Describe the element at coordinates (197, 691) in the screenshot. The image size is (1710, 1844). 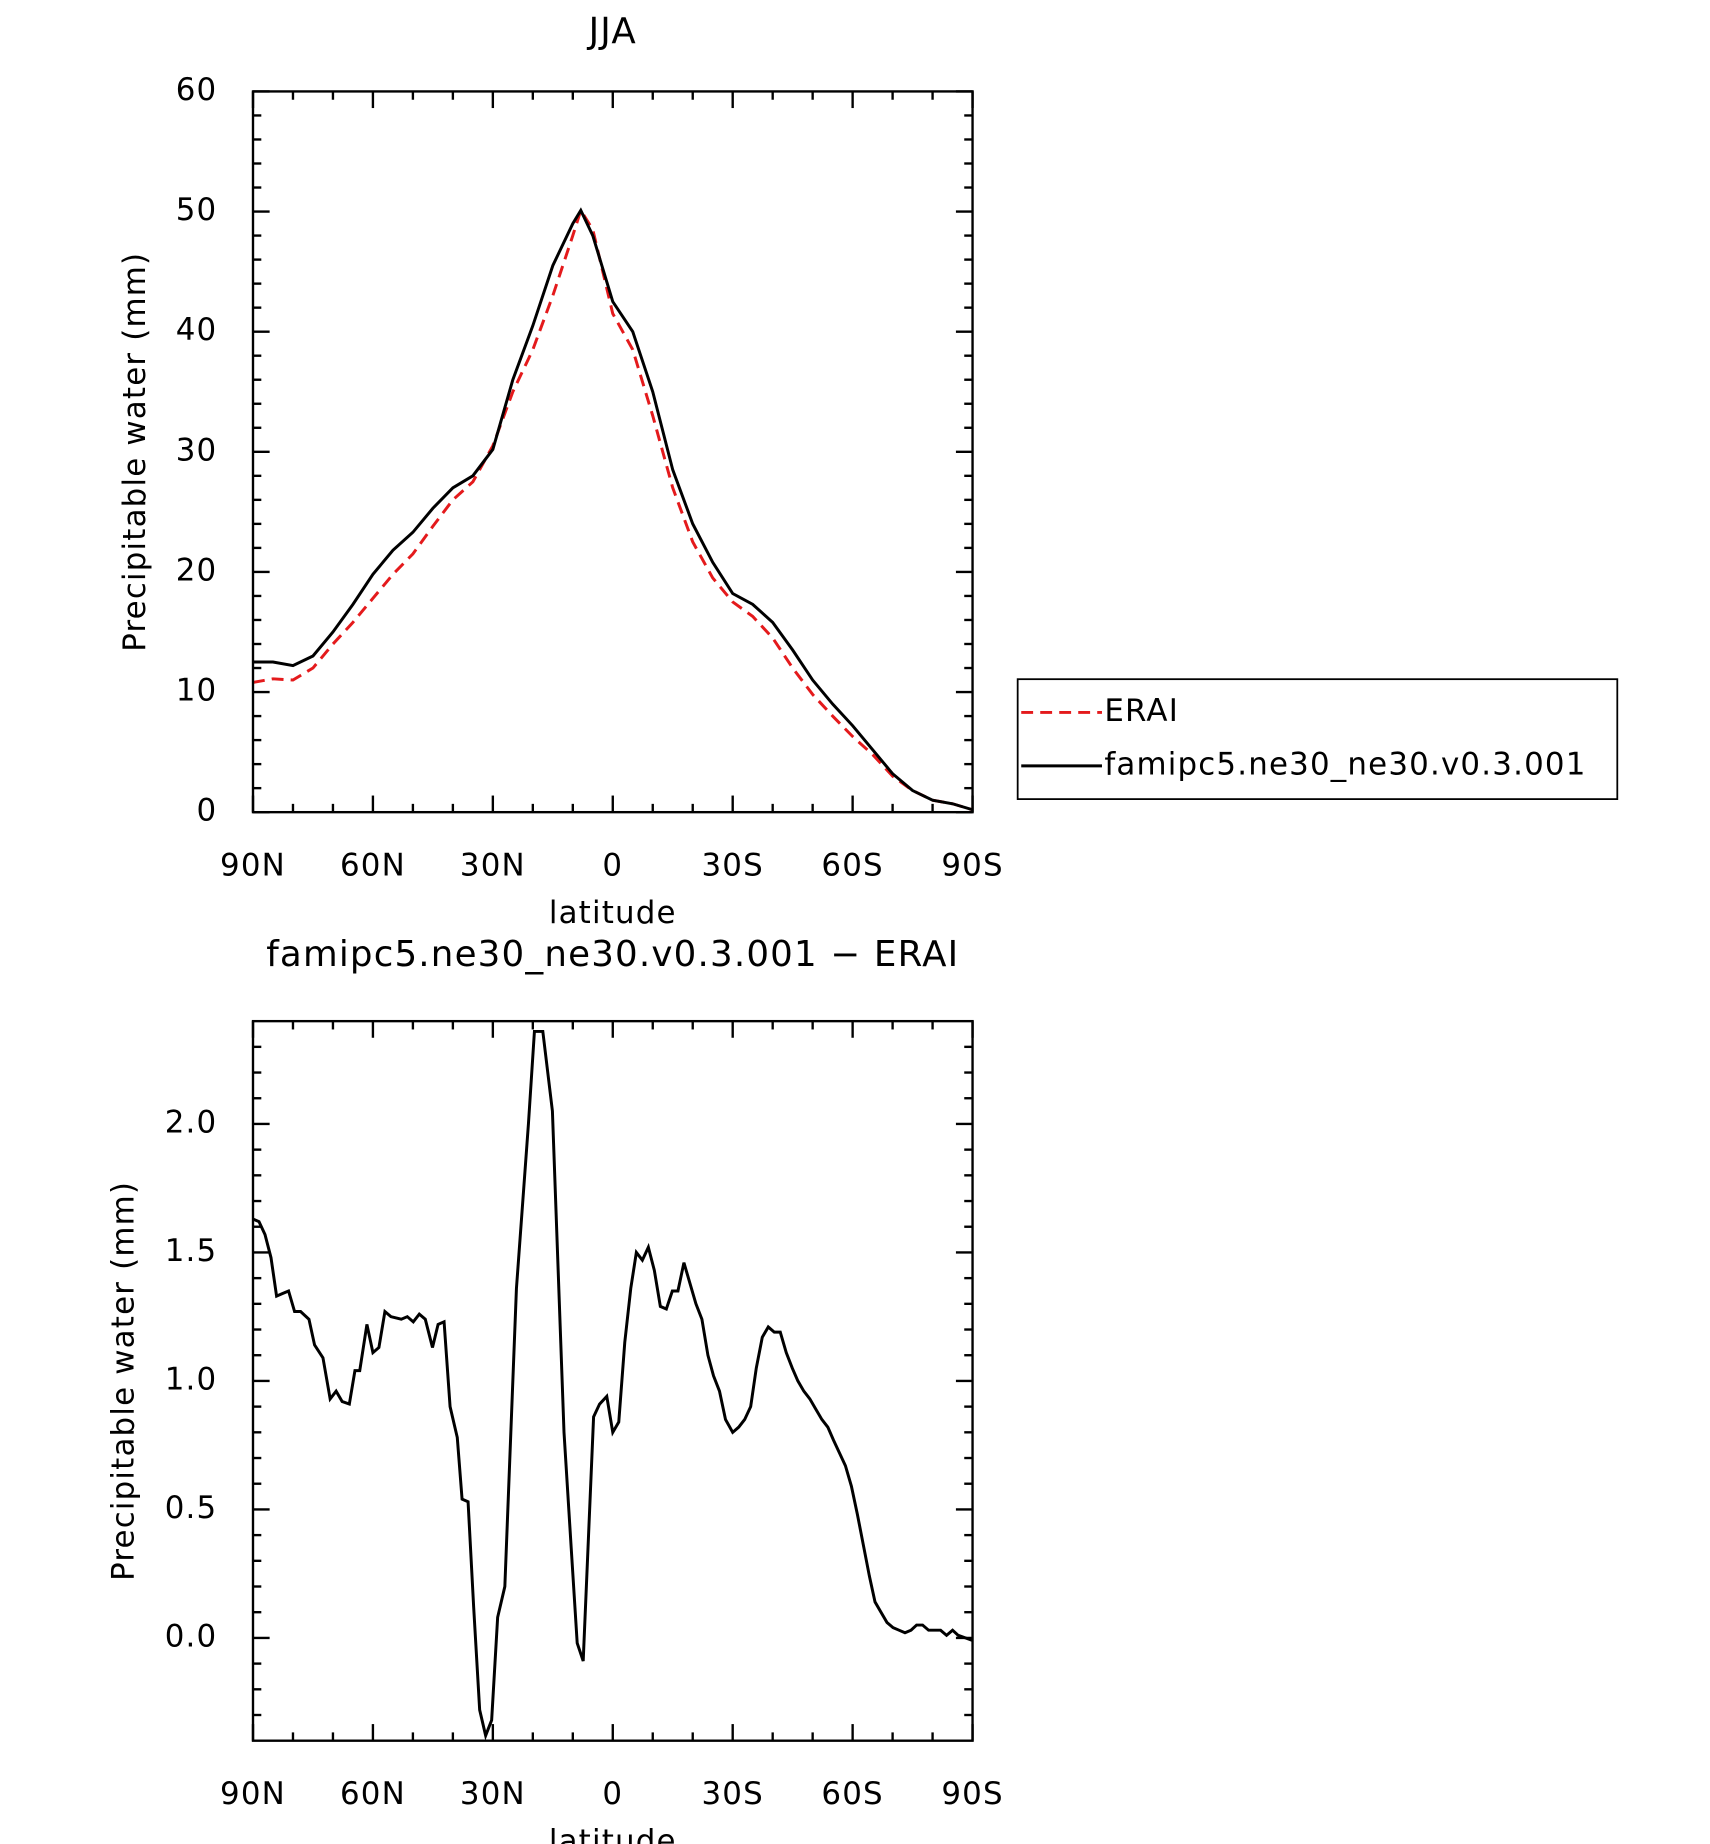
I see `y-tick-label: 10` at that location.